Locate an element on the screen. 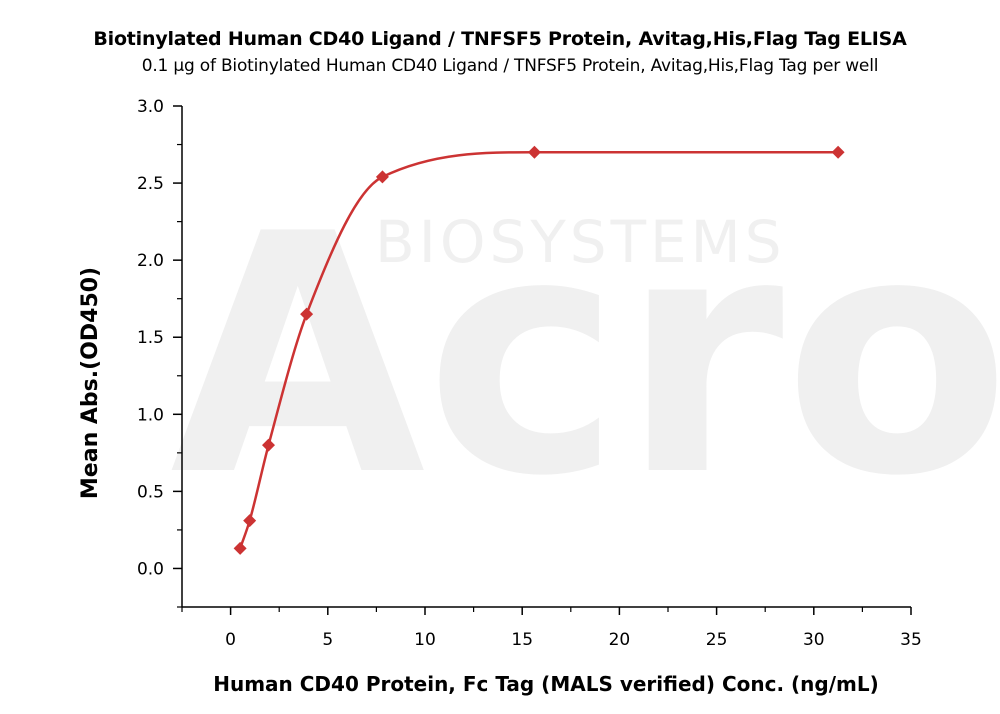 This screenshot has width=1000, height=714. y-tick-label: 1.0 is located at coordinates (150, 415).